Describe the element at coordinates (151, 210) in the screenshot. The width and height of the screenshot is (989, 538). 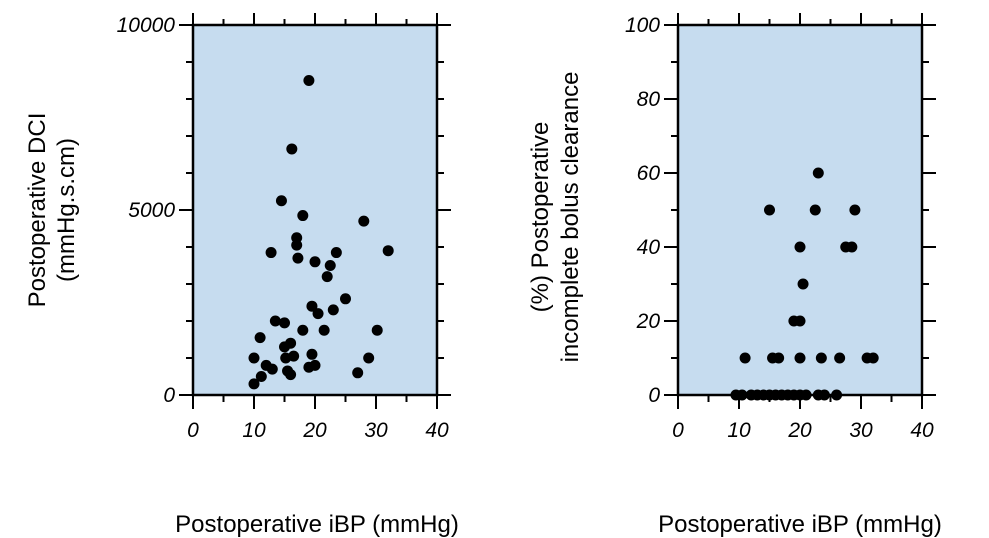
I see `y-tick-label: 5000` at that location.